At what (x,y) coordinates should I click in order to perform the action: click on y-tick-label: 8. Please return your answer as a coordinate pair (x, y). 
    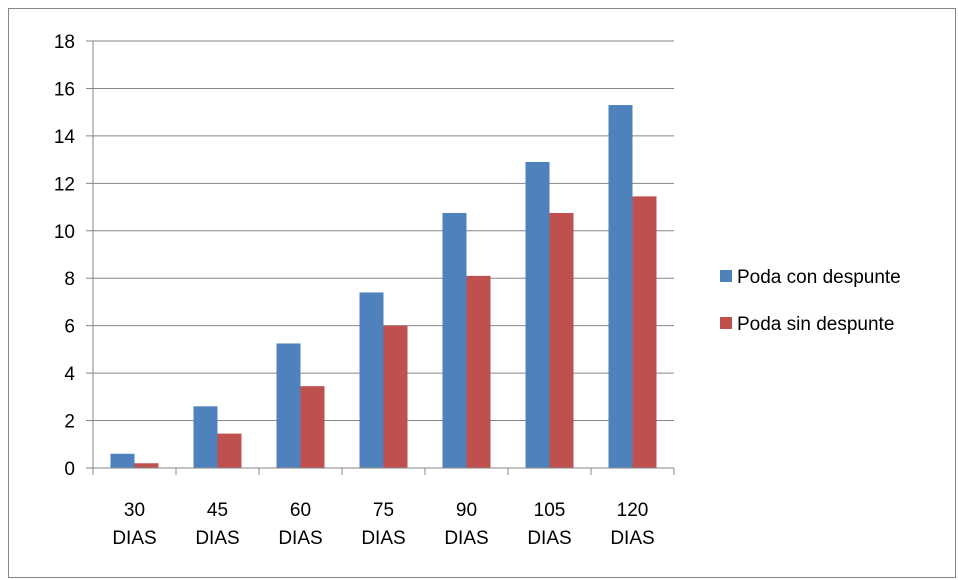
    Looking at the image, I should click on (69, 279).